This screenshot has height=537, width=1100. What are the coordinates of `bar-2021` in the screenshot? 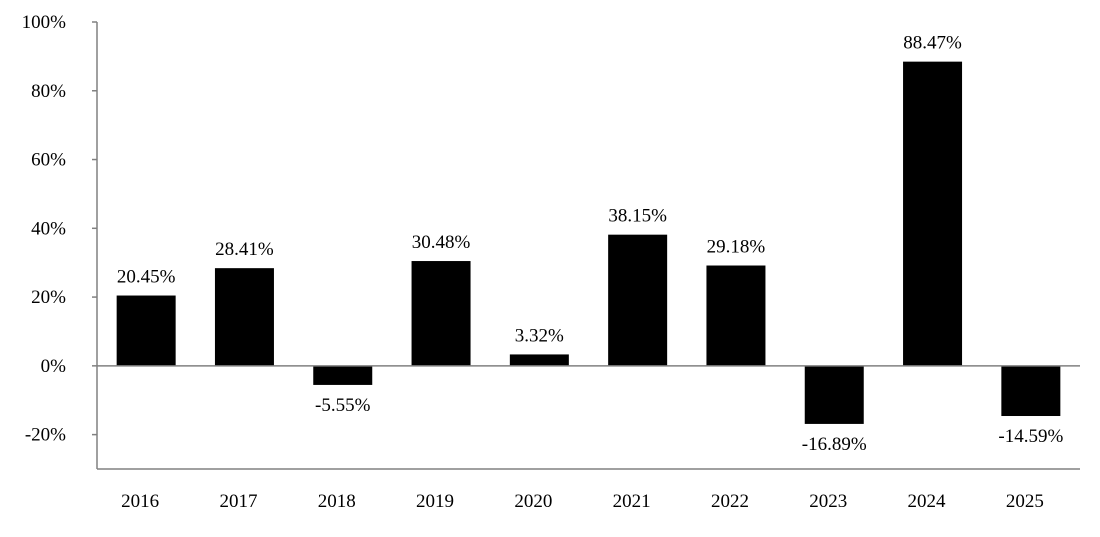 It's located at (638, 300).